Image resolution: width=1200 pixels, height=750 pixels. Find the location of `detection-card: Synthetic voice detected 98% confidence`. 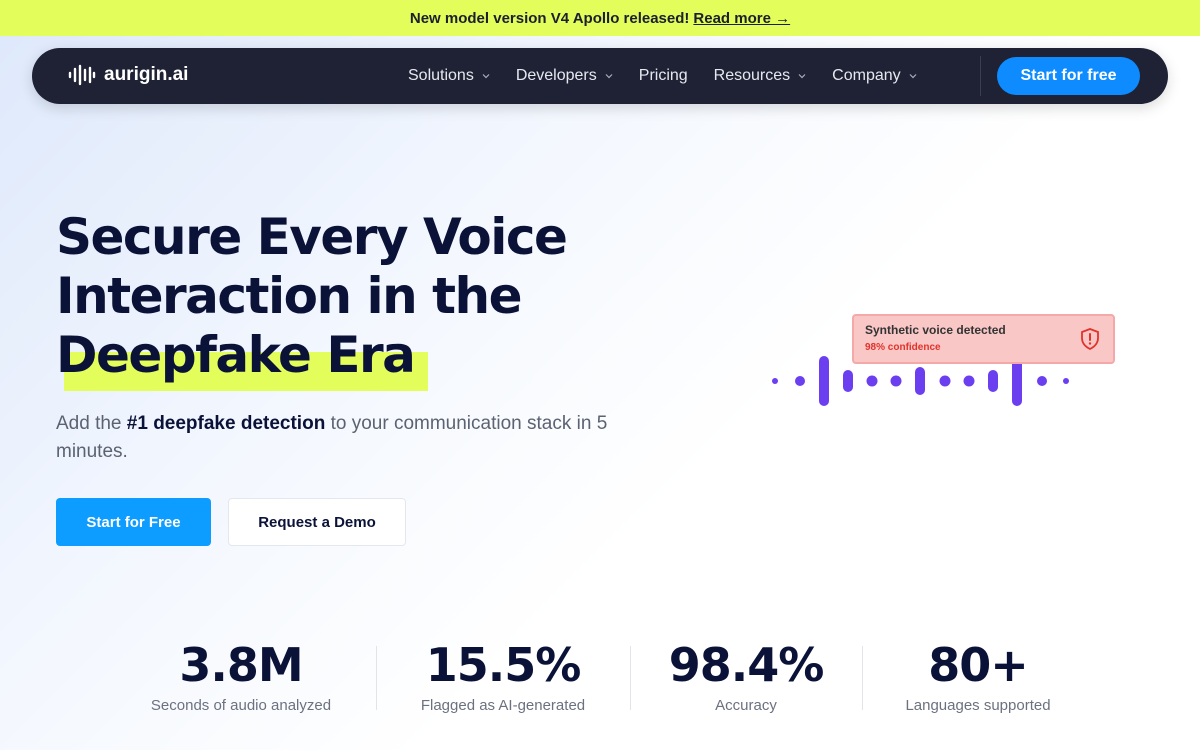

detection-card: Synthetic voice detected 98% confidence is located at coordinates (983, 339).